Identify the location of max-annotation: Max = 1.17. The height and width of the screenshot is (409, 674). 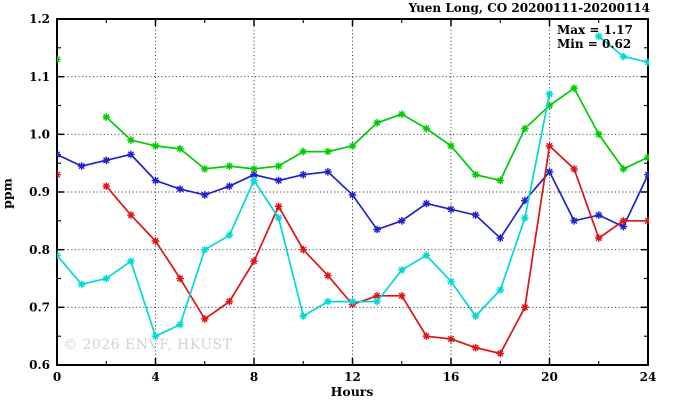
(595, 30).